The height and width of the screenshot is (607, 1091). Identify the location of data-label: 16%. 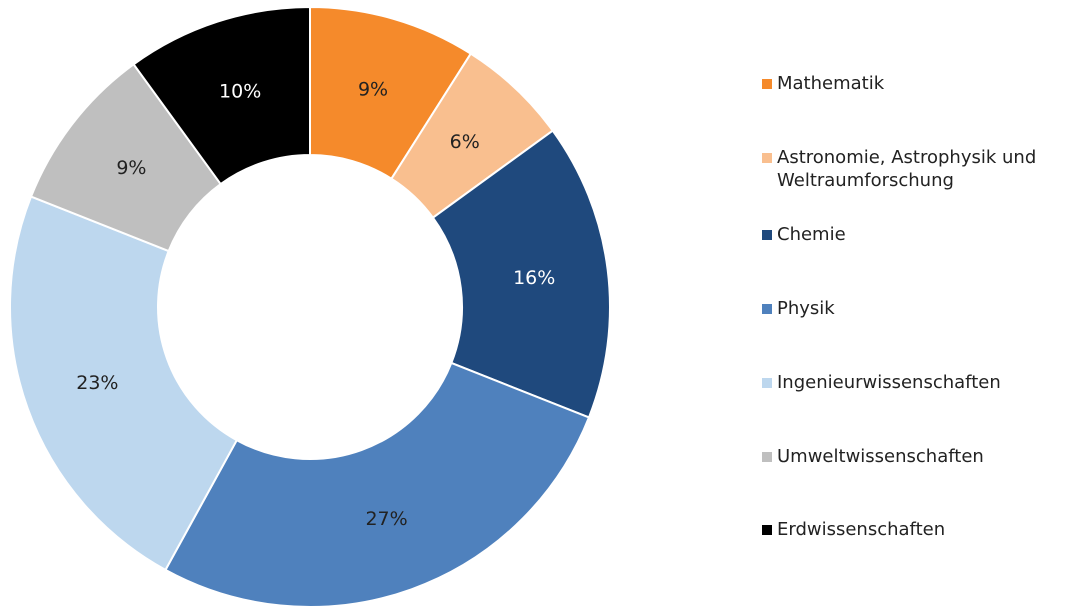
(534, 278).